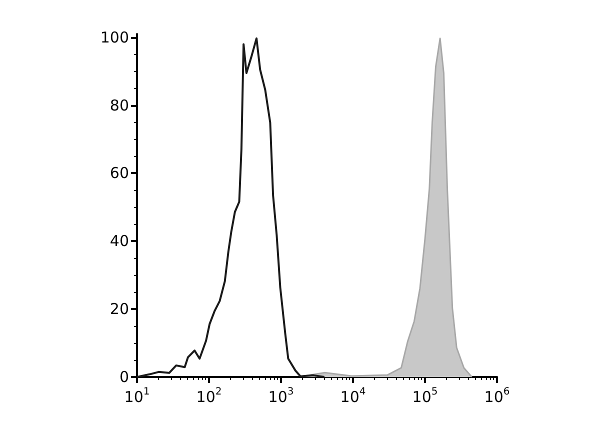  Describe the element at coordinates (114, 37) in the screenshot. I see `y-tick-label: 100` at that location.